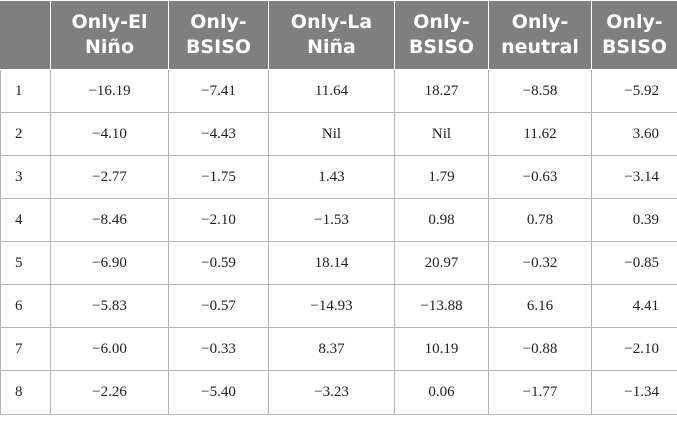 Image resolution: width=677 pixels, height=446 pixels. What do you see at coordinates (218, 177) in the screenshot?
I see `table-cell: −1.75` at bounding box center [218, 177].